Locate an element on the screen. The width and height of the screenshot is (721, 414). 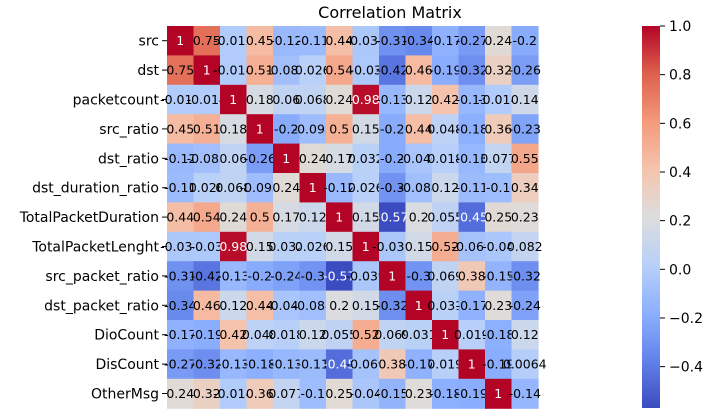
colorbar-tick-label: 0.6 is located at coordinates (680, 124).